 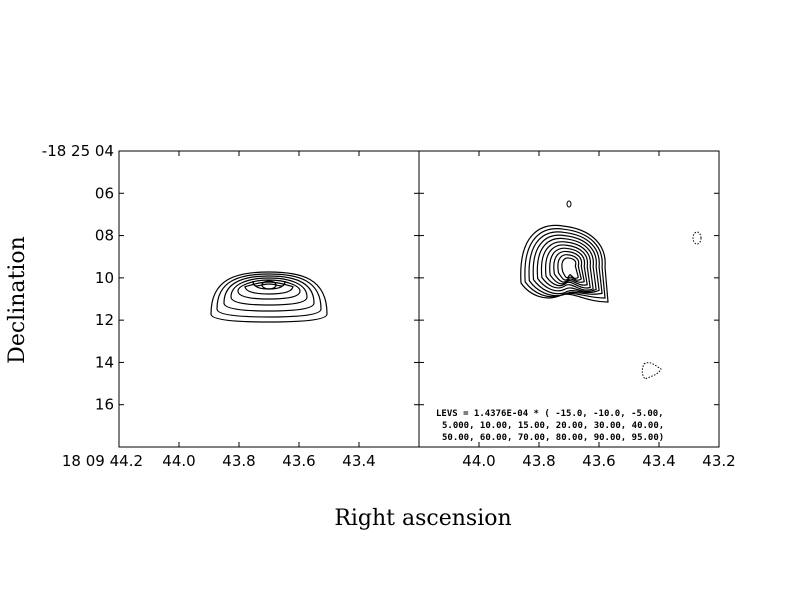 I want to click on y-tick-label: 12, so click(x=104, y=320).